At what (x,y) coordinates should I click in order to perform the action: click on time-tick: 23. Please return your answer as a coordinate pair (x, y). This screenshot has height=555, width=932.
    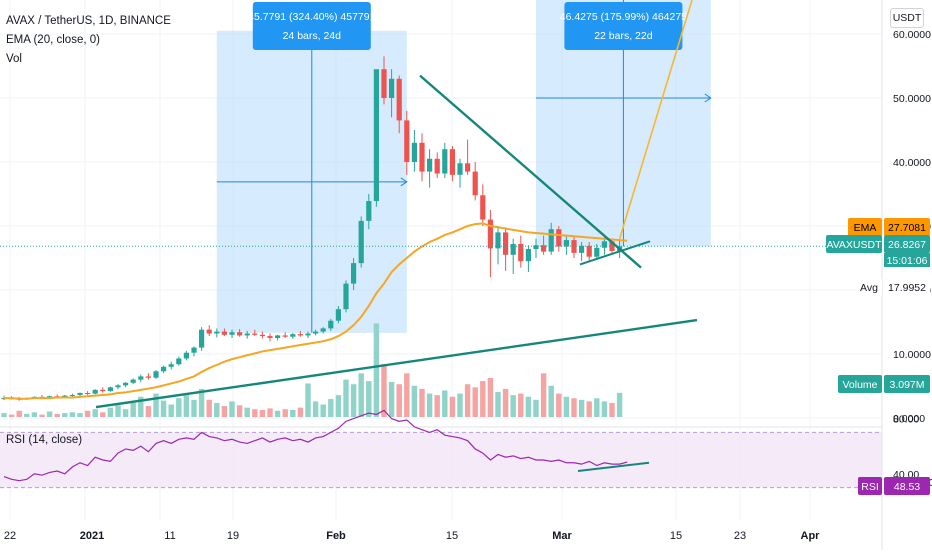
    Looking at the image, I should click on (740, 536).